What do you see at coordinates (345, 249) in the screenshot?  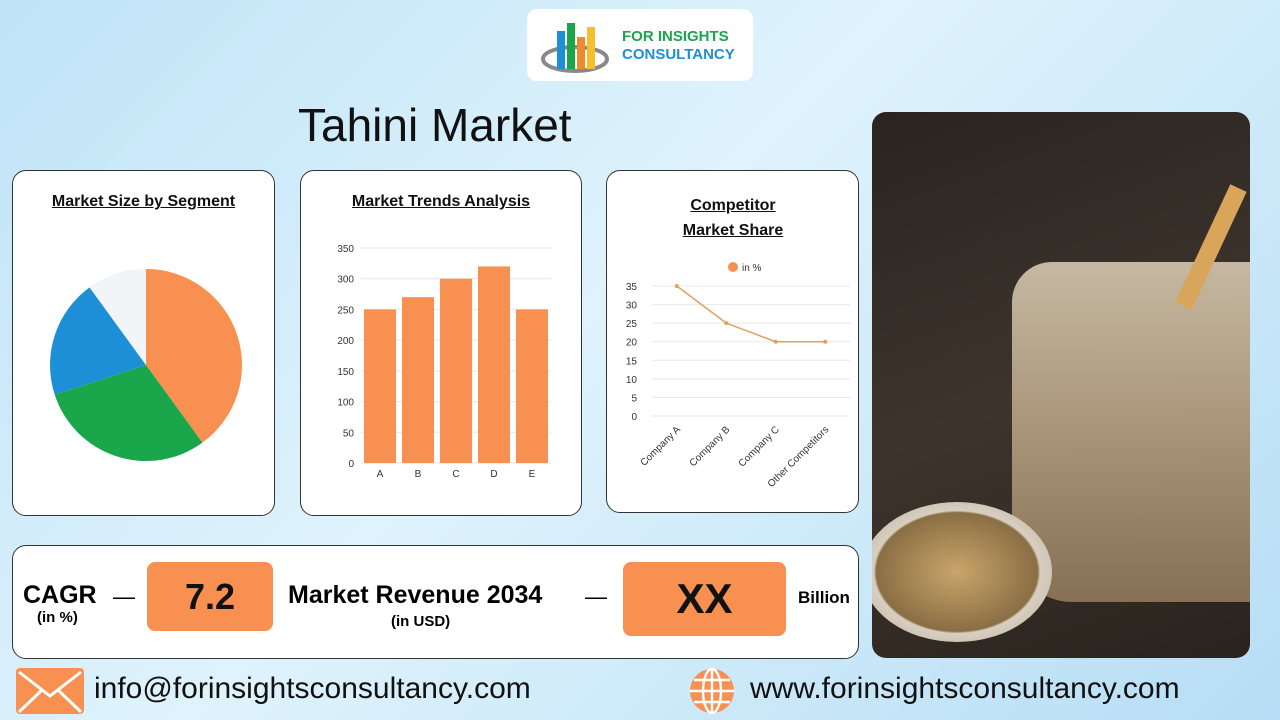 I see `y-tick-label: 350` at bounding box center [345, 249].